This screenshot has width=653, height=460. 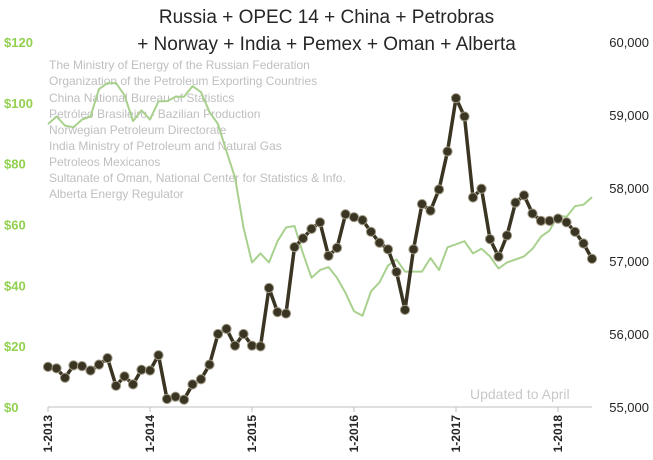 I want to click on right-axis-tick-label: 56,000, so click(x=629, y=334).